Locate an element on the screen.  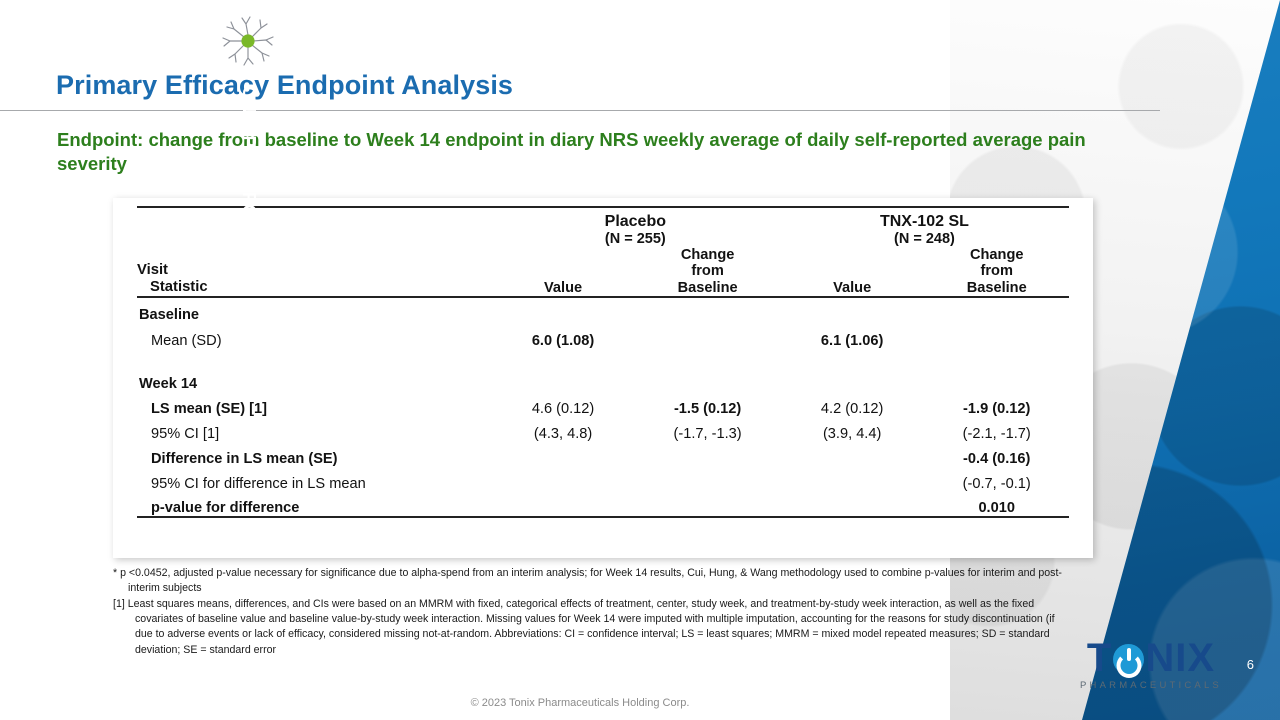
group-n-placebo: (N = 255) is located at coordinates (635, 239).